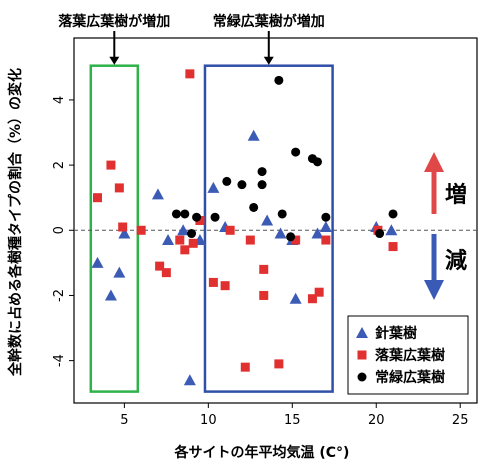 This screenshot has height=473, width=486. I want to click on x-tick-label: 10, so click(208, 420).